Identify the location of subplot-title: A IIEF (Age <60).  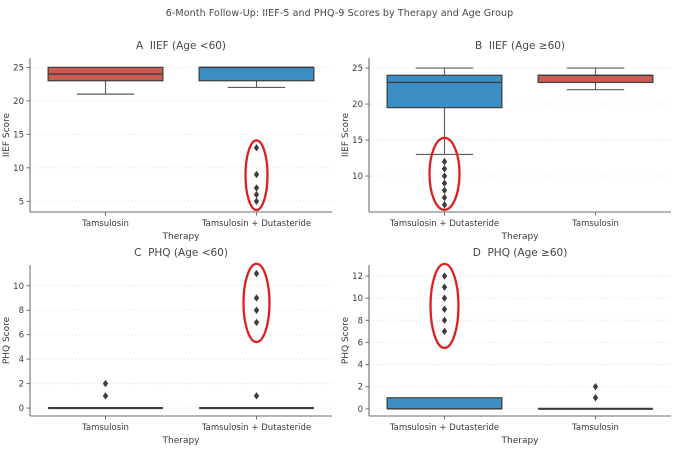
(181, 46).